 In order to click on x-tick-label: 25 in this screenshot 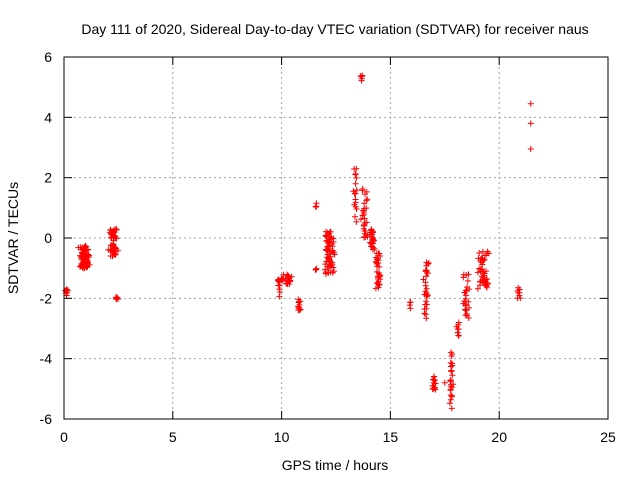, I will do `click(608, 437)`.